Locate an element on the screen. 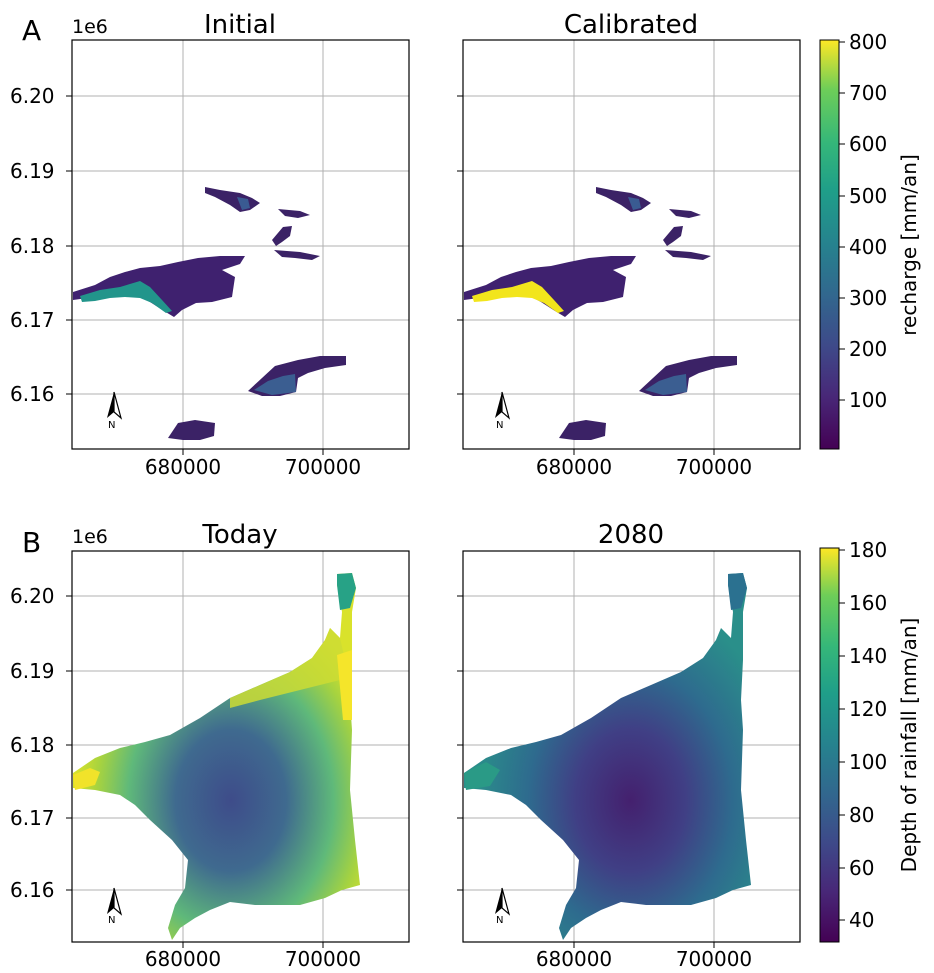 The image size is (934, 973). axes-frame-2080 is located at coordinates (631, 746).